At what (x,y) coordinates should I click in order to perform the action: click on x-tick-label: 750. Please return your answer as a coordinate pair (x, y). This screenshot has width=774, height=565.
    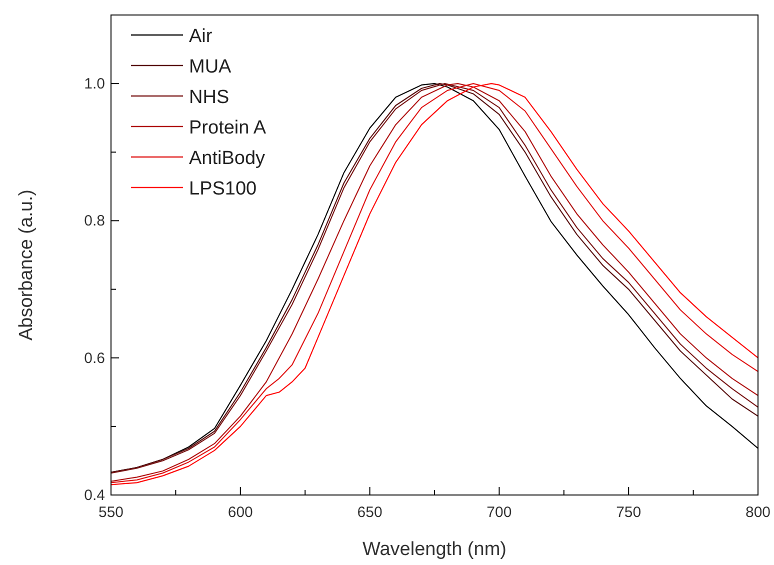
    Looking at the image, I should click on (629, 512).